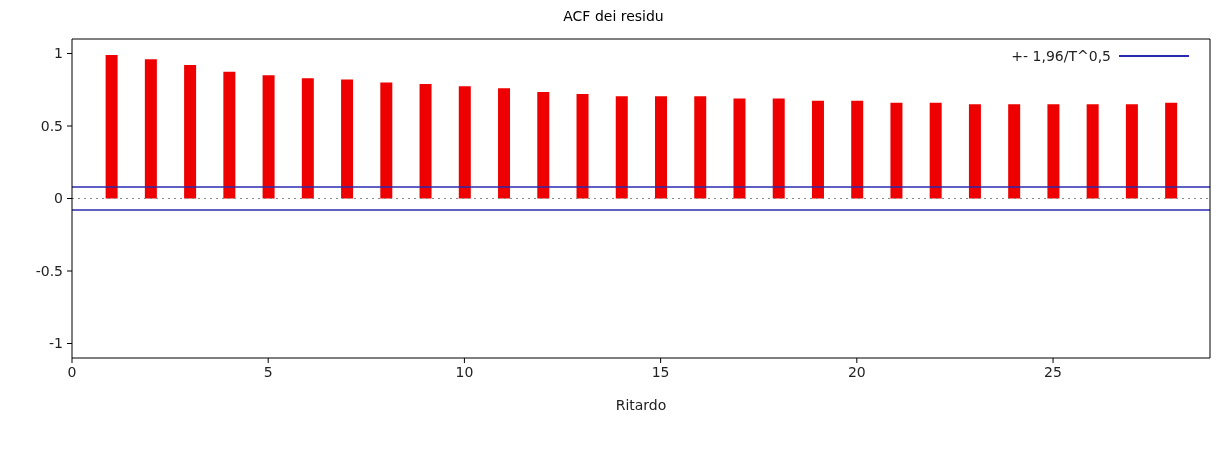 The height and width of the screenshot is (449, 1227). What do you see at coordinates (58, 53) in the screenshot?
I see `y-tick-label: 1` at bounding box center [58, 53].